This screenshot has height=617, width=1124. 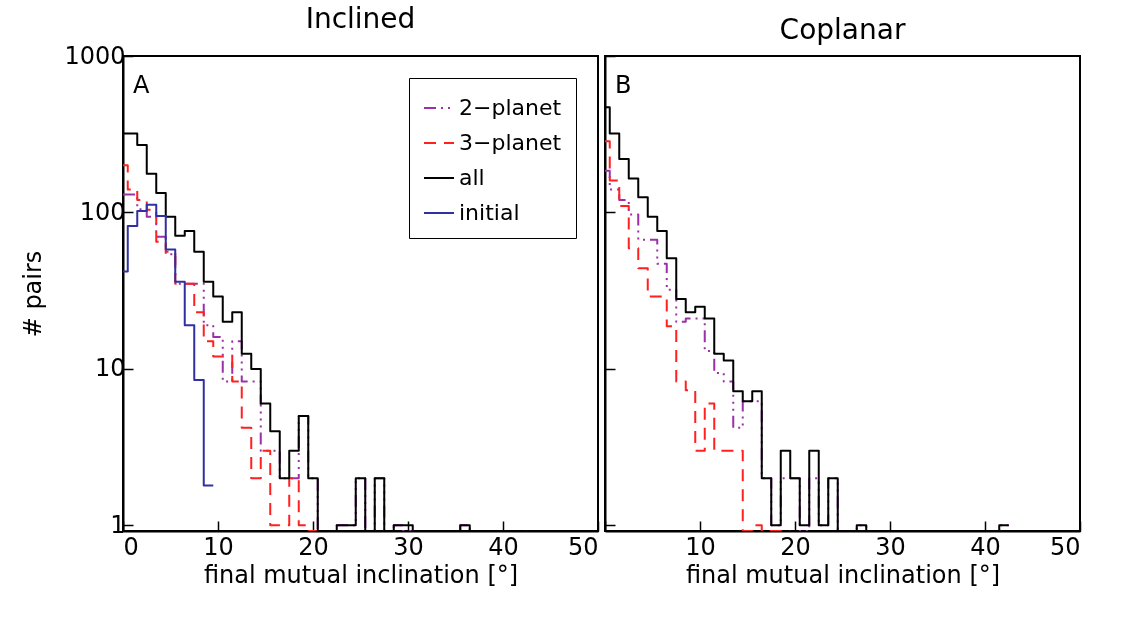 What do you see at coordinates (33, 294) in the screenshot?
I see `y-axis-title: # pairs` at bounding box center [33, 294].